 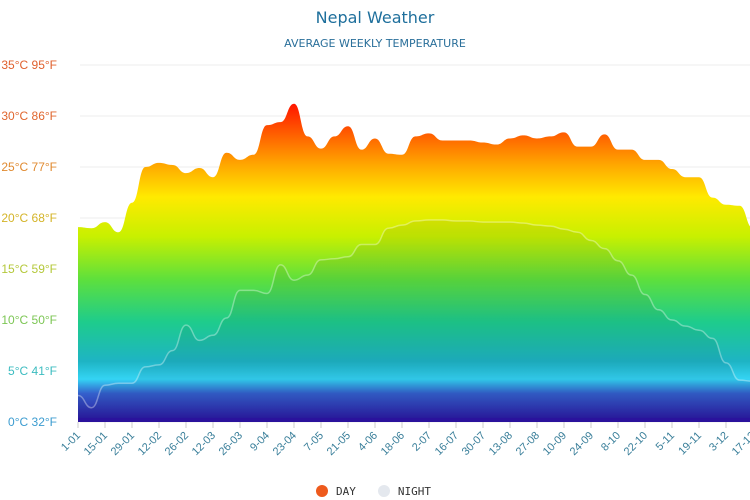 What do you see at coordinates (636, 444) in the screenshot?
I see `x-tick-label: 22-10` at bounding box center [636, 444].